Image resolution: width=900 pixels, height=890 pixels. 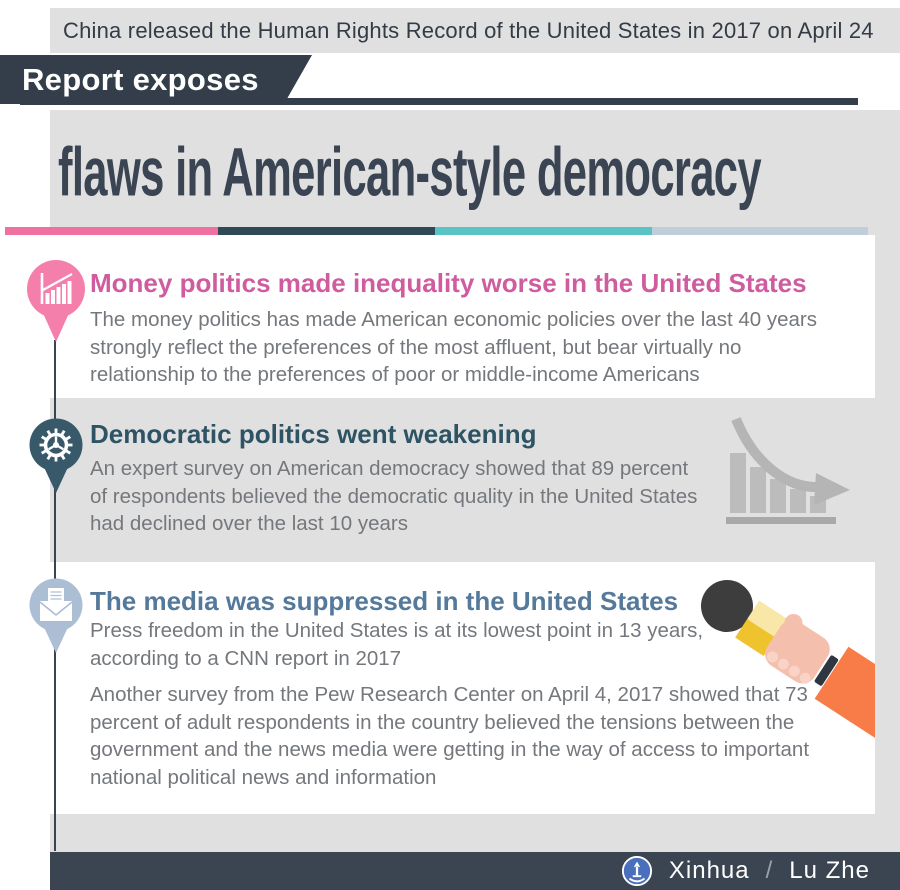 What do you see at coordinates (636, 871) in the screenshot?
I see `xinhua-logo-icon` at bounding box center [636, 871].